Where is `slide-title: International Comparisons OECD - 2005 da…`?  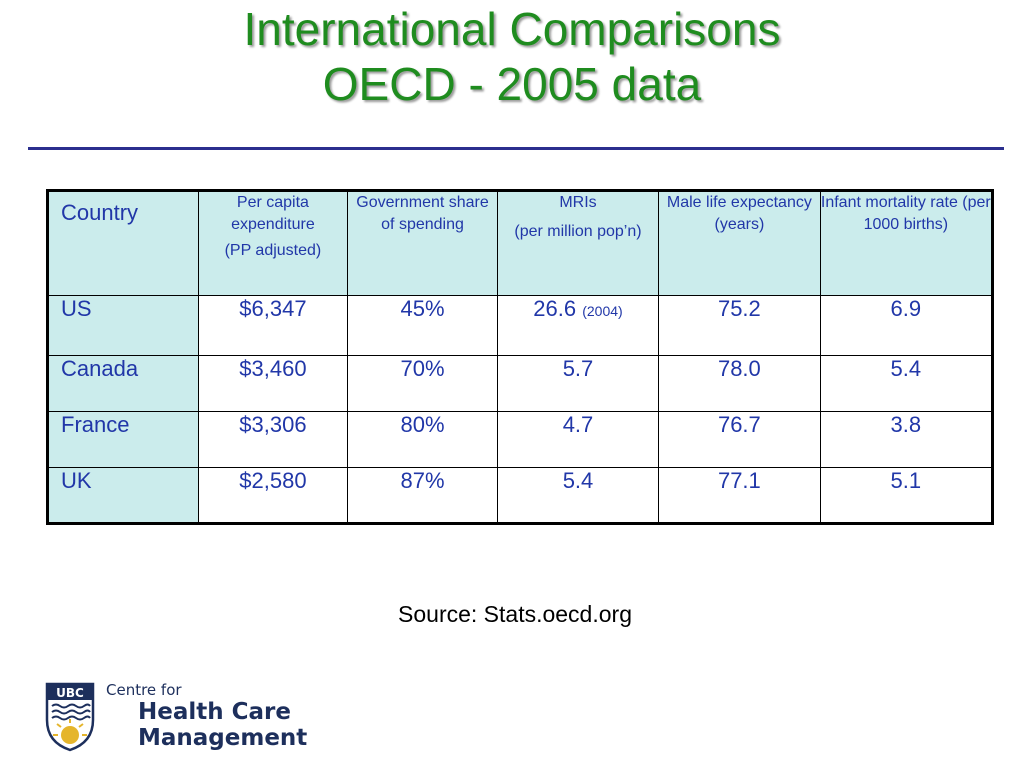 slide-title: International Comparisons OECD - 2005 da… is located at coordinates (512, 57).